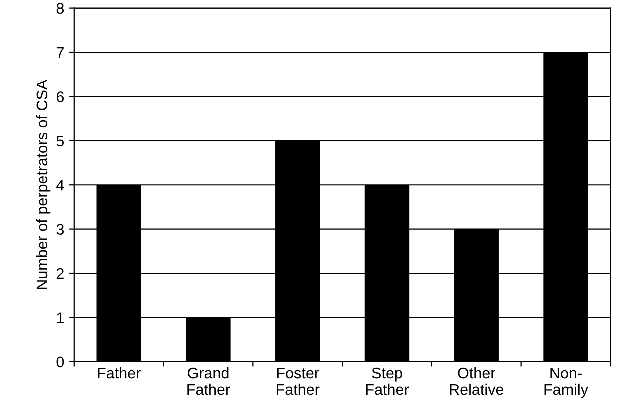 This screenshot has height=416, width=620. Describe the element at coordinates (60, 53) in the screenshot. I see `y-tick-label: 7` at that location.